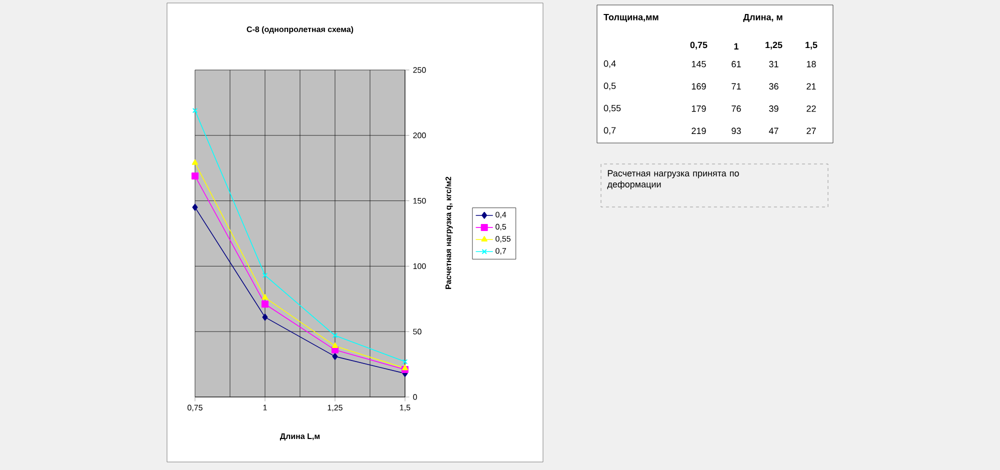 The width and height of the screenshot is (1000, 470). What do you see at coordinates (449, 232) in the screenshot?
I see `y-axis-title: Расчетная нагрузка q, кгс/м2` at bounding box center [449, 232].